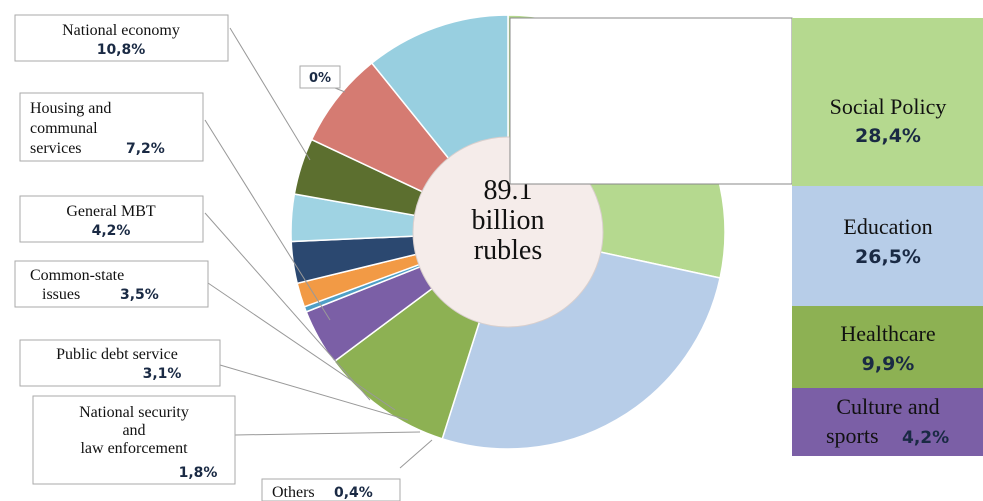 Image resolution: width=983 pixels, height=501 pixels. Describe the element at coordinates (77, 275) in the screenshot. I see `callout-title-line-1: Common-state` at that location.